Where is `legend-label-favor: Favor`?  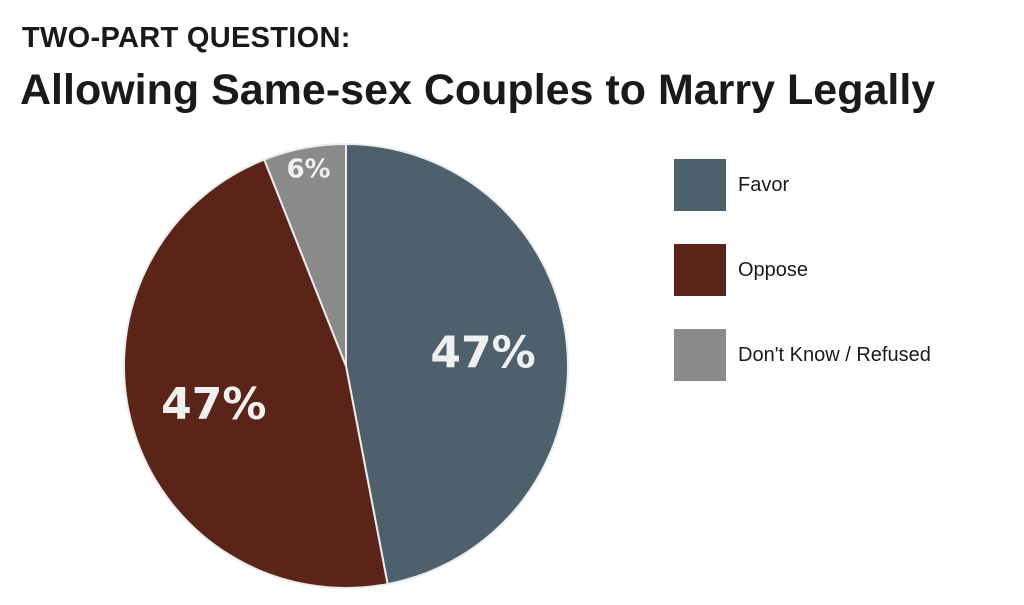 legend-label-favor: Favor is located at coordinates (764, 184).